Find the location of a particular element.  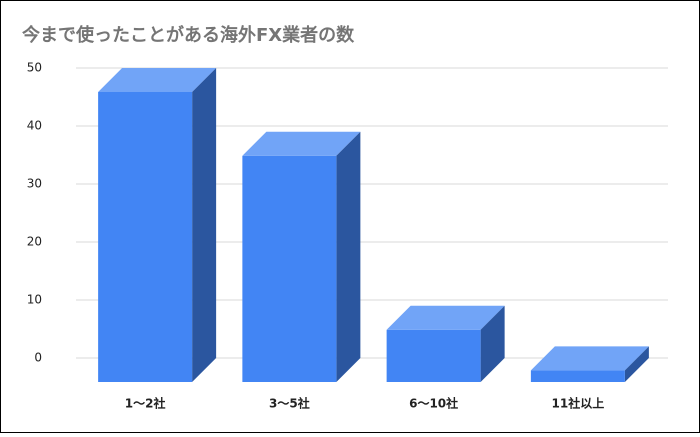

x-tick-label: 3～5社 is located at coordinates (289, 403).